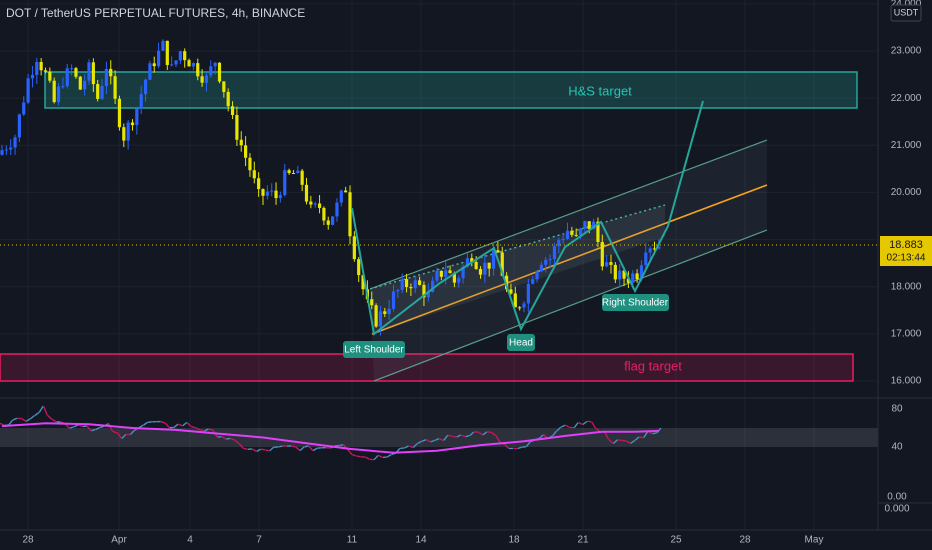  What do you see at coordinates (190, 540) in the screenshot?
I see `time-tick-label: 4` at bounding box center [190, 540].